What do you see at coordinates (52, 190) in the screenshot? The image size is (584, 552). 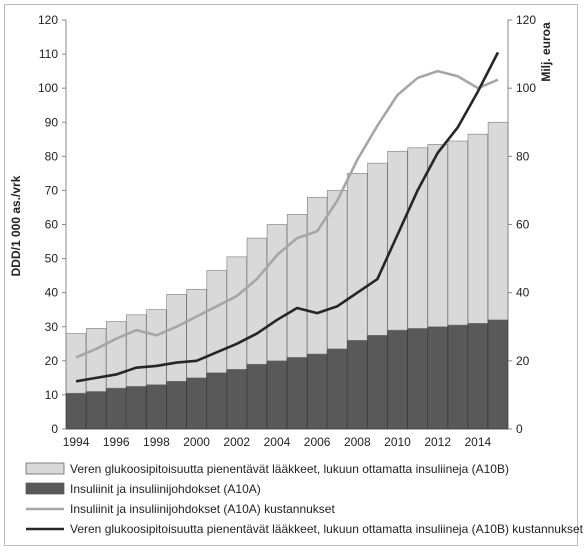 I see `left-tick-label: 70` at bounding box center [52, 190].